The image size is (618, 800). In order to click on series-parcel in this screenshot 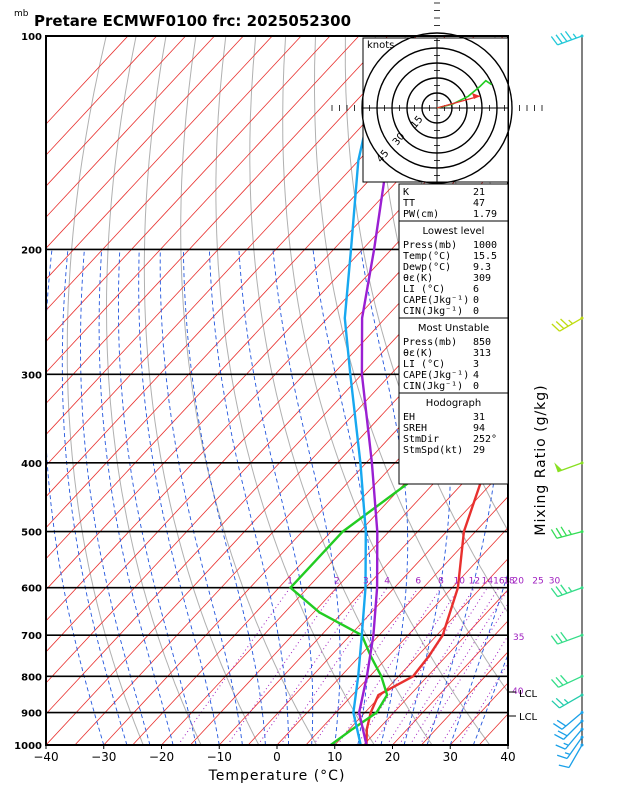, I will do `click(388, 404)`.